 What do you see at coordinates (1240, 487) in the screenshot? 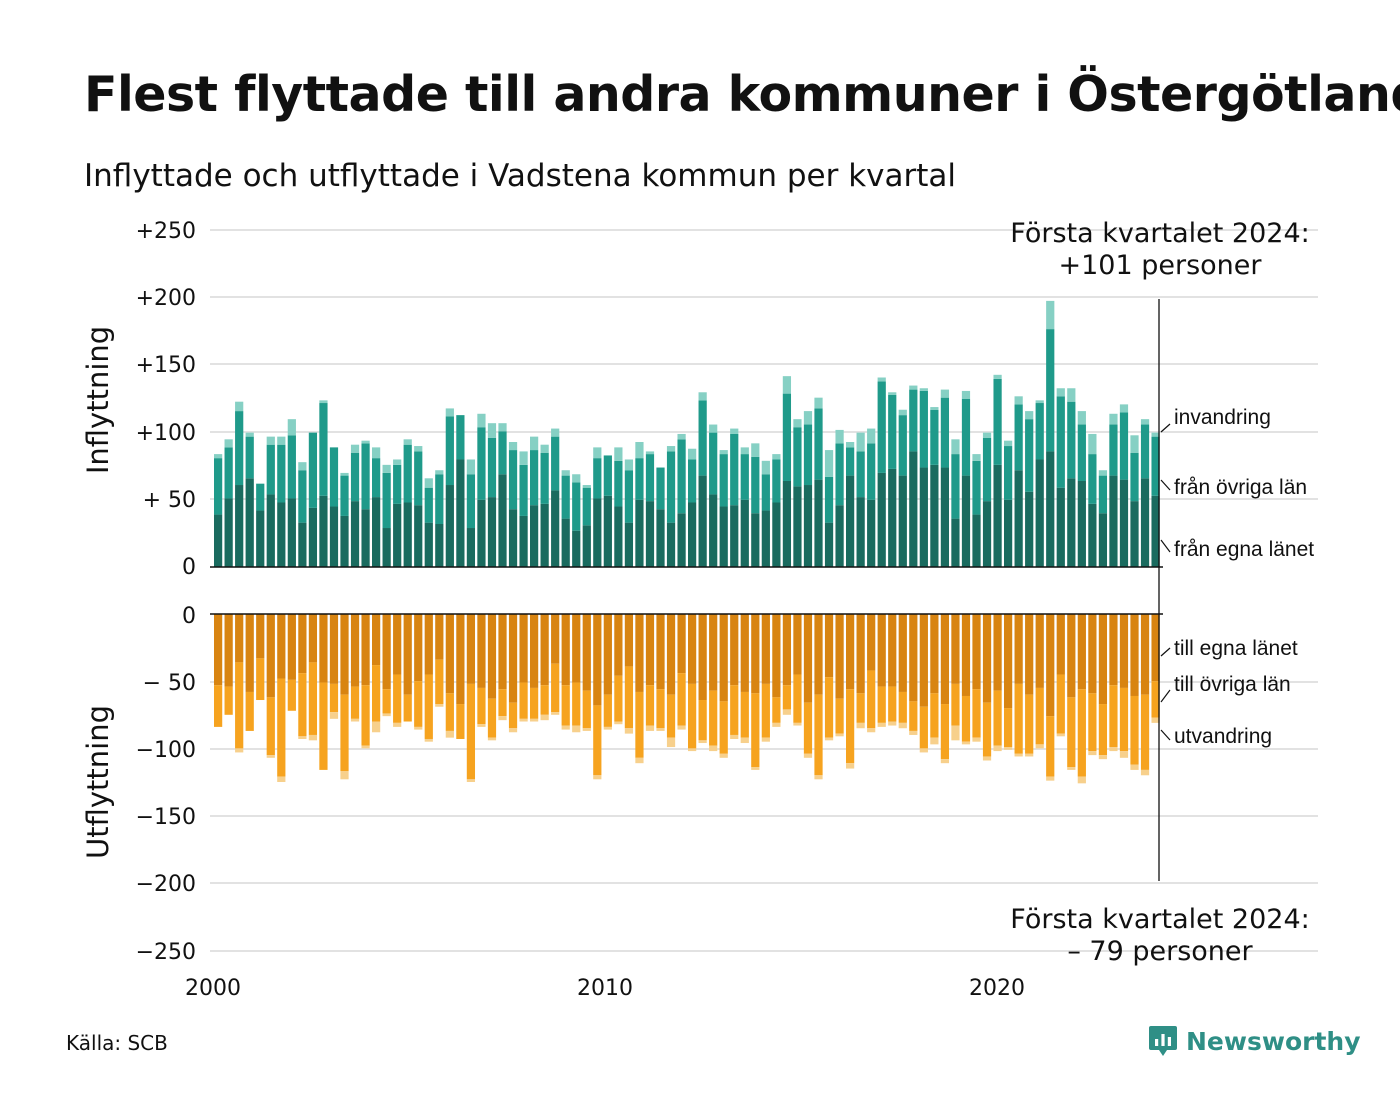
I see `label-from-other-counties: från övriga län` at bounding box center [1240, 487].